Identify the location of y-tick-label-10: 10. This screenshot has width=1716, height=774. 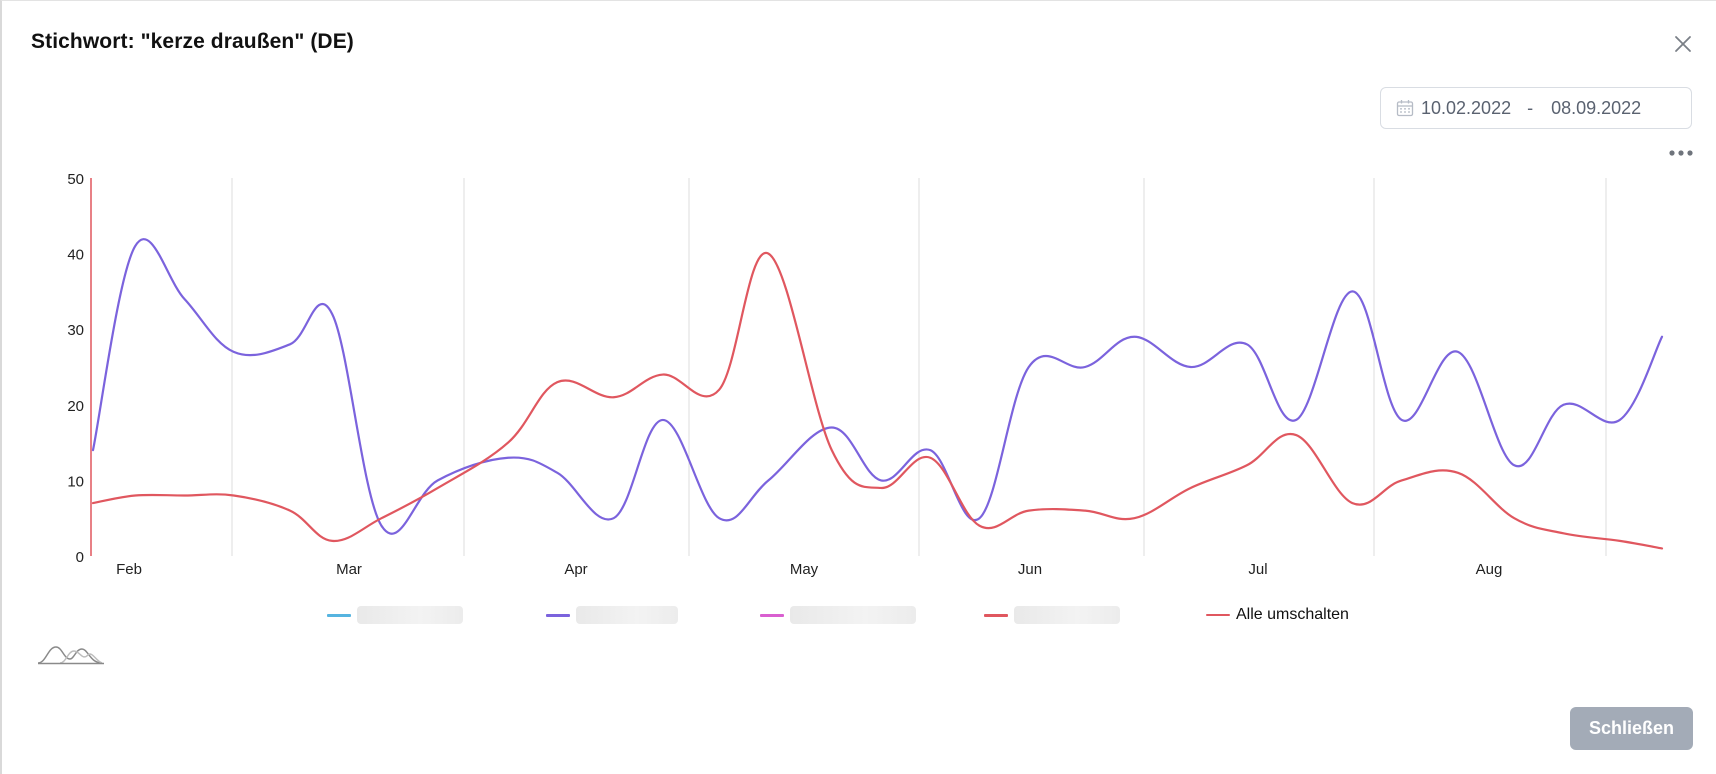
(75, 481).